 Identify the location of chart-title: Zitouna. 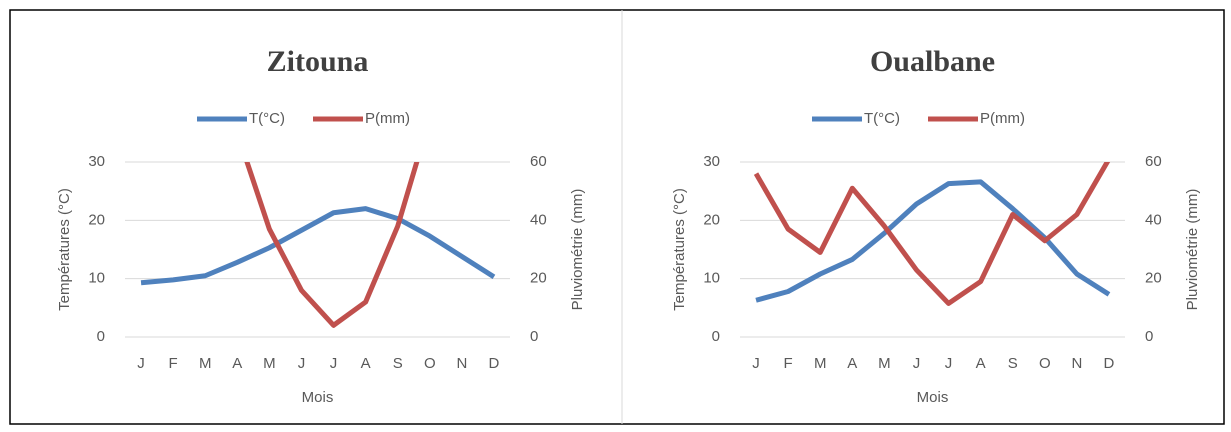
(318, 61).